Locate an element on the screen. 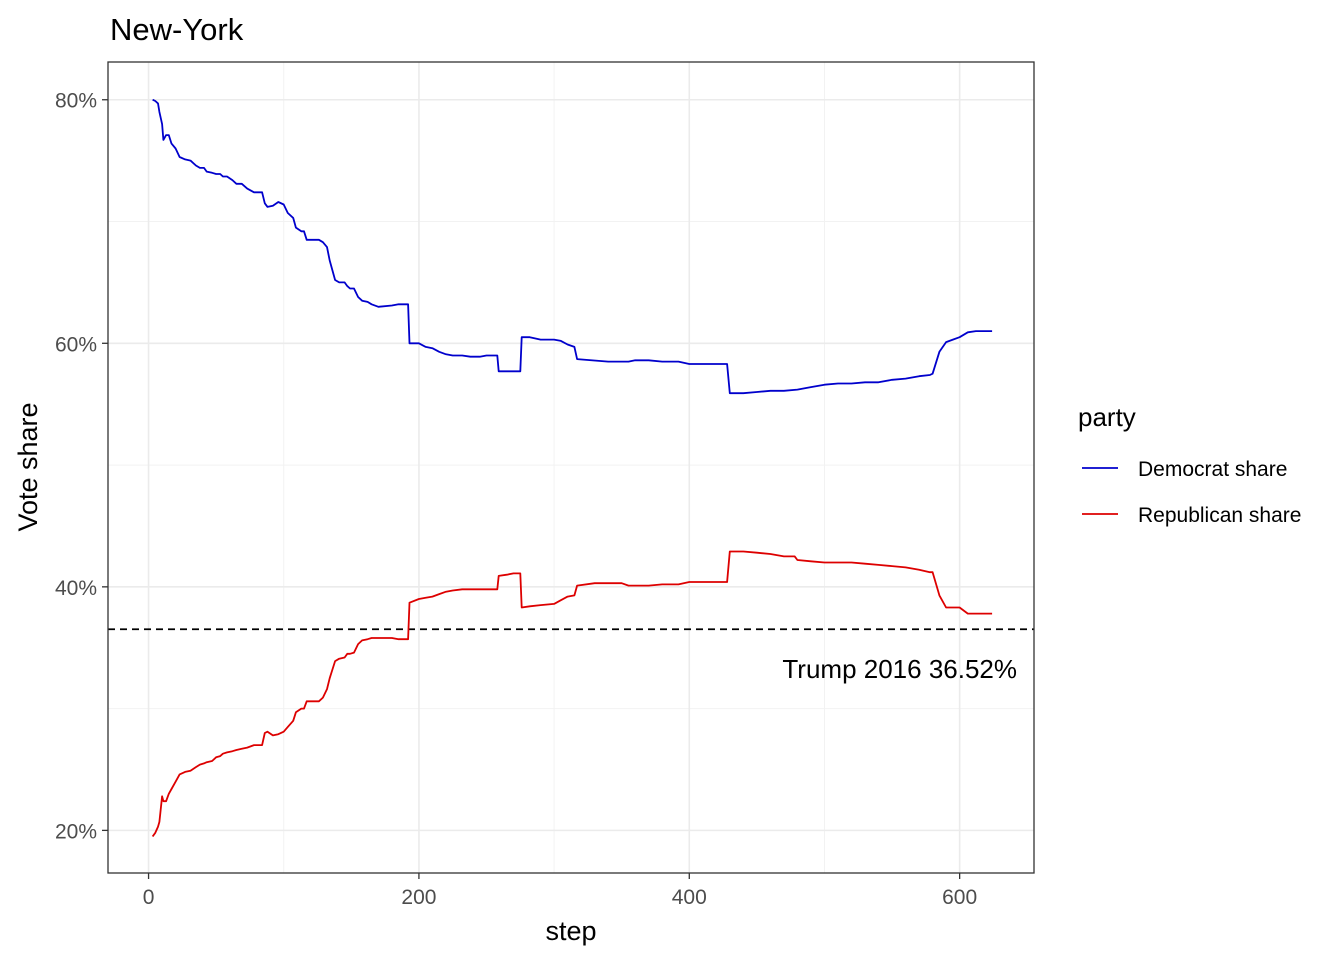 Image resolution: width=1344 pixels, height=965 pixels. legend-label: Democrat share is located at coordinates (1212, 469).